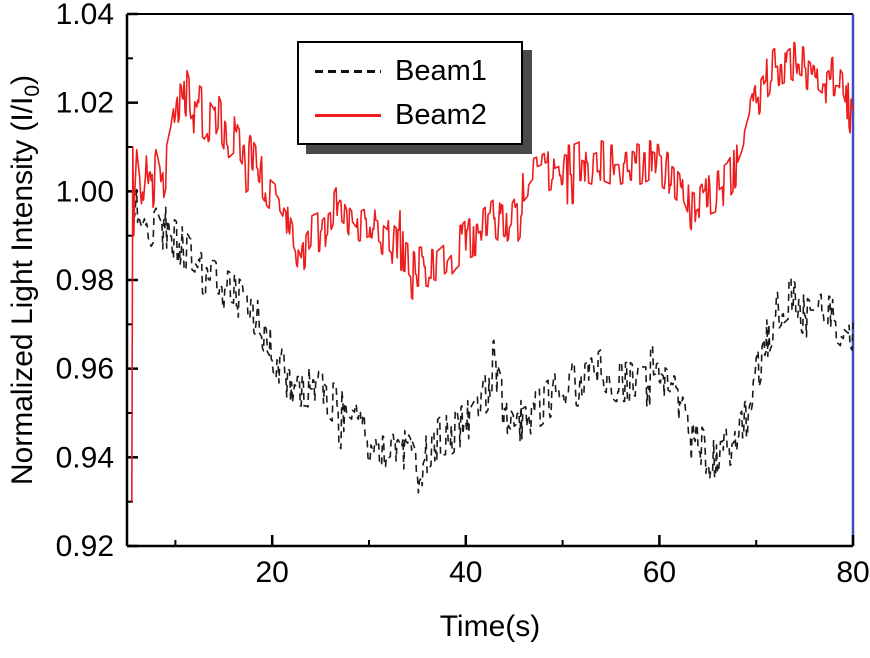 The height and width of the screenshot is (658, 870). I want to click on y-tick-label: 1.04, so click(85, 15).